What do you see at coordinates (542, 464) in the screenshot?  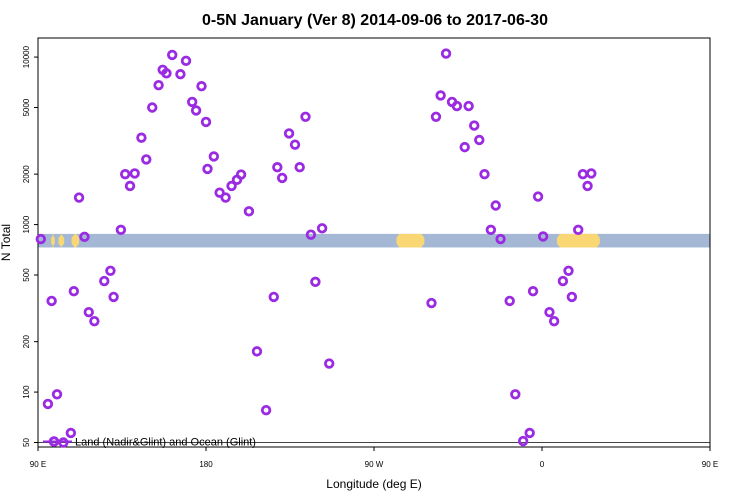 I see `x-tick-label: 0` at bounding box center [542, 464].